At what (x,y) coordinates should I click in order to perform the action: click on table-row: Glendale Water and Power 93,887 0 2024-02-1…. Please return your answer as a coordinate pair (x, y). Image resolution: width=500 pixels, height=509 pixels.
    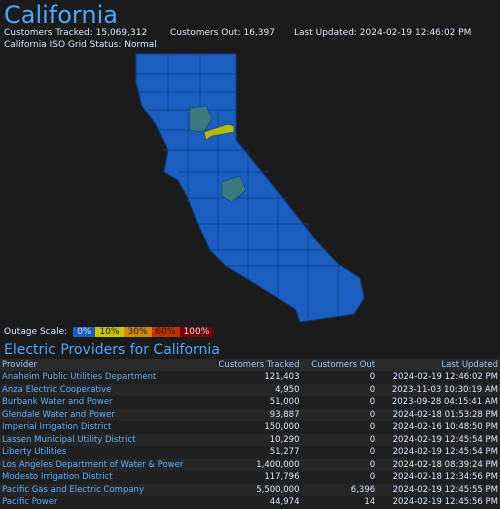
    Looking at the image, I should click on (250, 414).